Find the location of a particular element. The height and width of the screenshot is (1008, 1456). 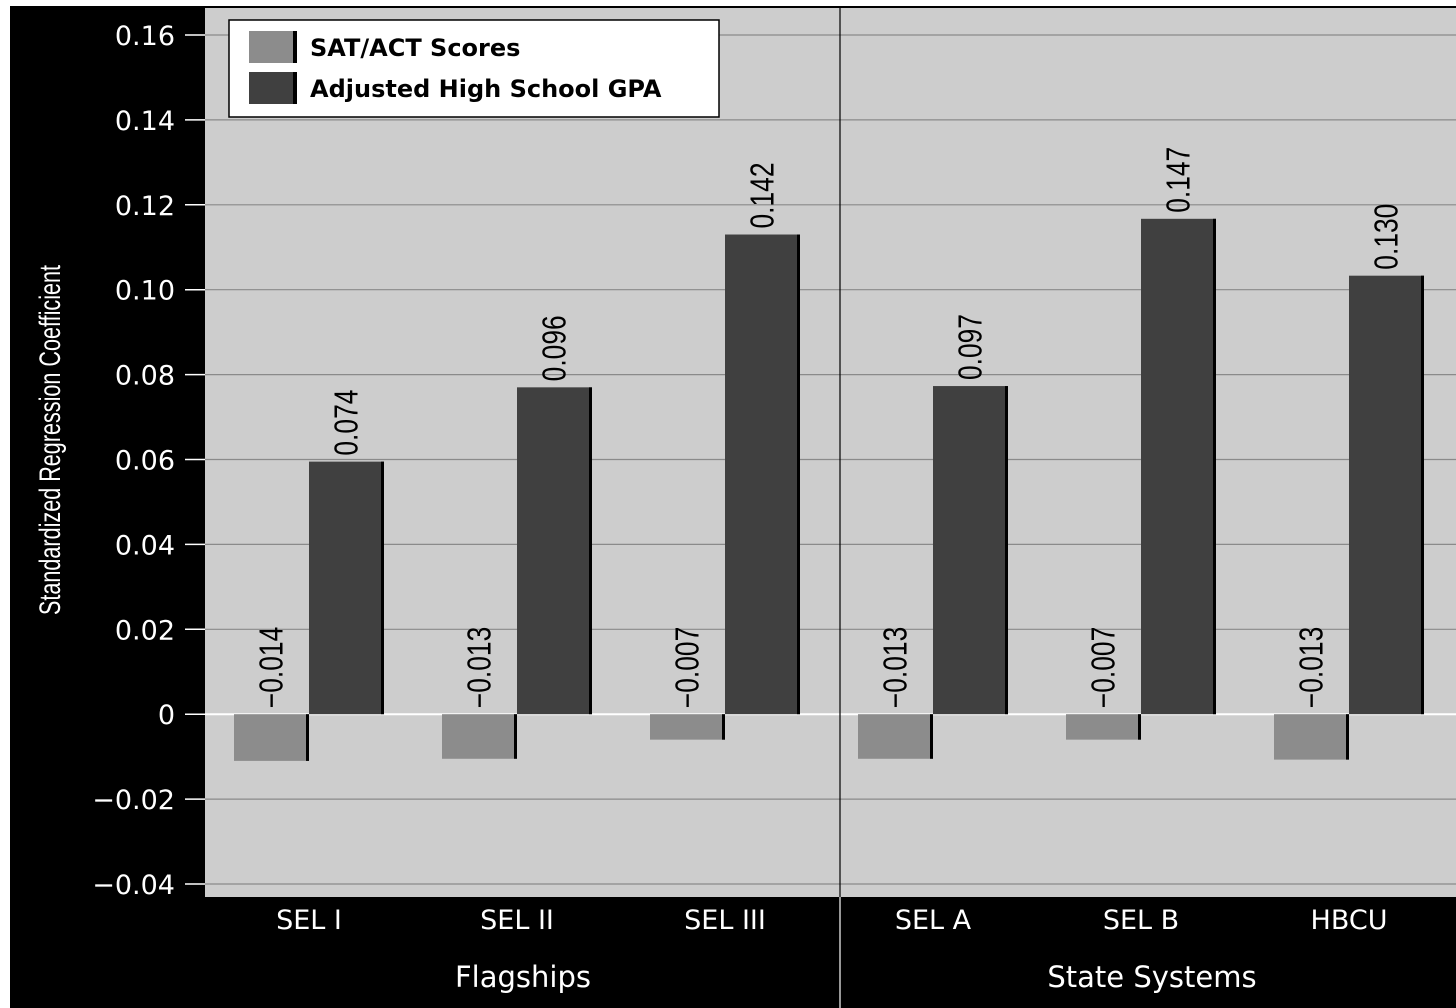

data-label-sat-act-scores-sel-a: −0.013 is located at coordinates (896, 667).